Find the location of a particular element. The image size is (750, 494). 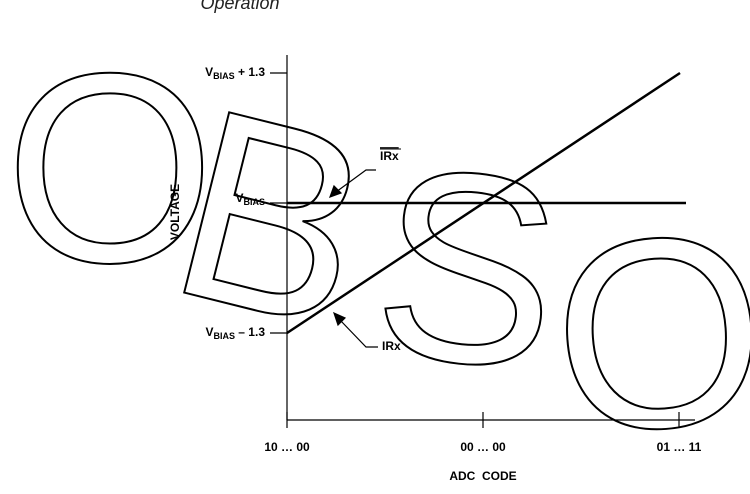

caption: Operation is located at coordinates (239, 6).